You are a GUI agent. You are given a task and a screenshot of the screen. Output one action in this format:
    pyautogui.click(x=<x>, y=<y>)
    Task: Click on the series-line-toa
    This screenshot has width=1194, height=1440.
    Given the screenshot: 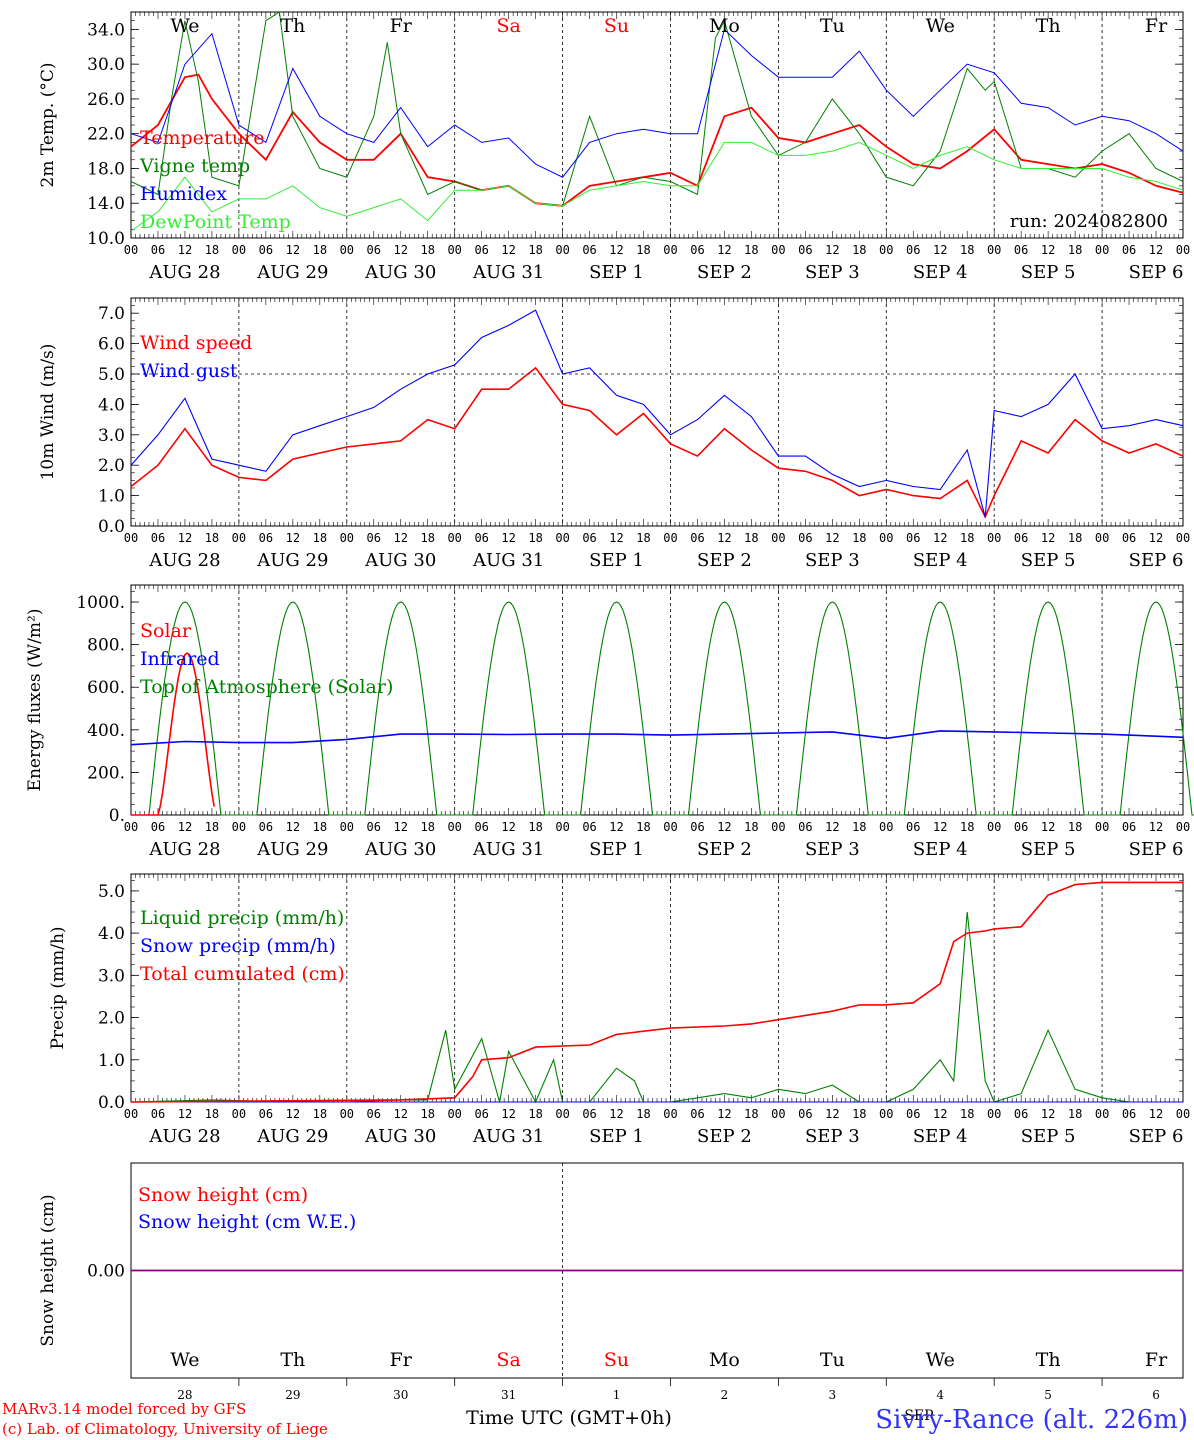 What is the action you would take?
    pyautogui.click(x=662, y=708)
    